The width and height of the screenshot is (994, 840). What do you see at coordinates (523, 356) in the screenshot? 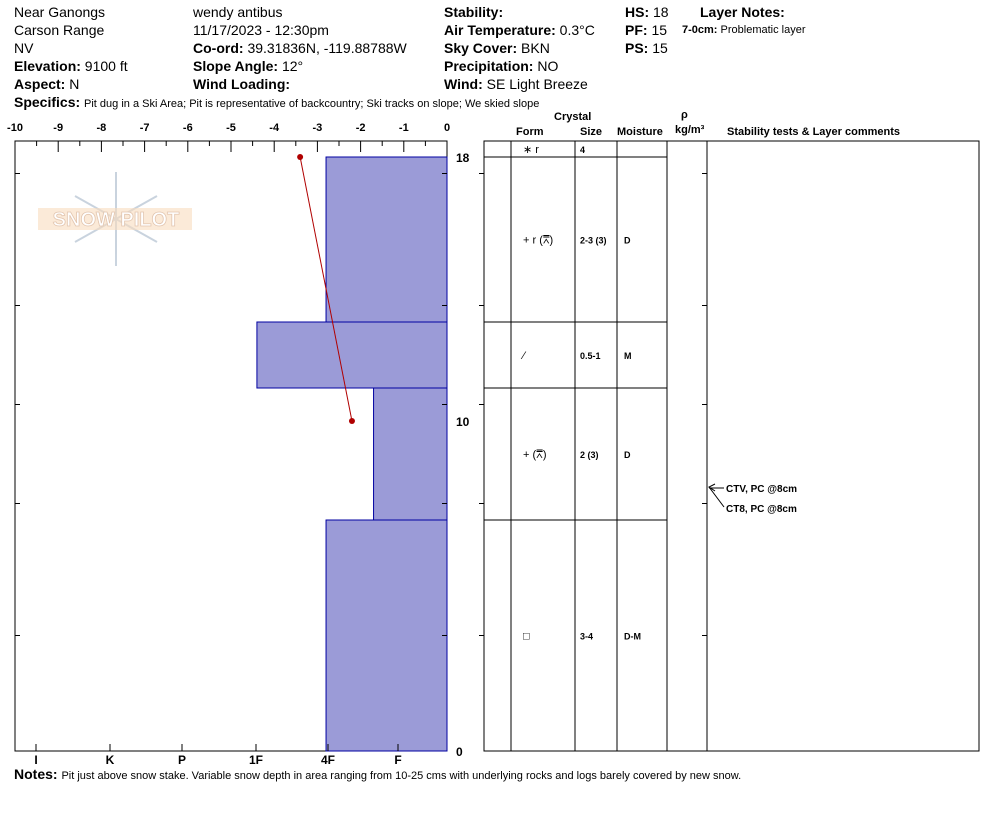
I see `layer-form: ⁄` at bounding box center [523, 356].